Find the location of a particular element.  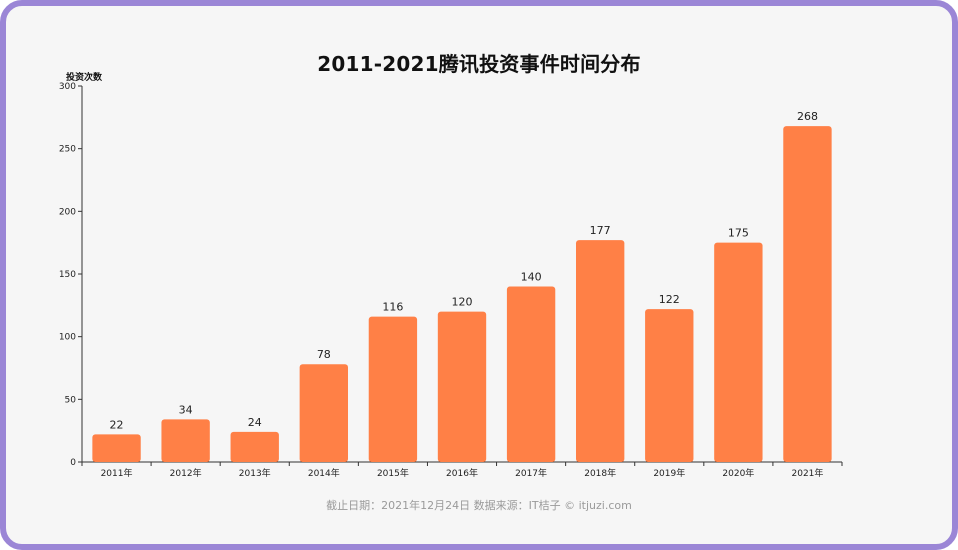

x-tick-label: 2019年 is located at coordinates (669, 473).